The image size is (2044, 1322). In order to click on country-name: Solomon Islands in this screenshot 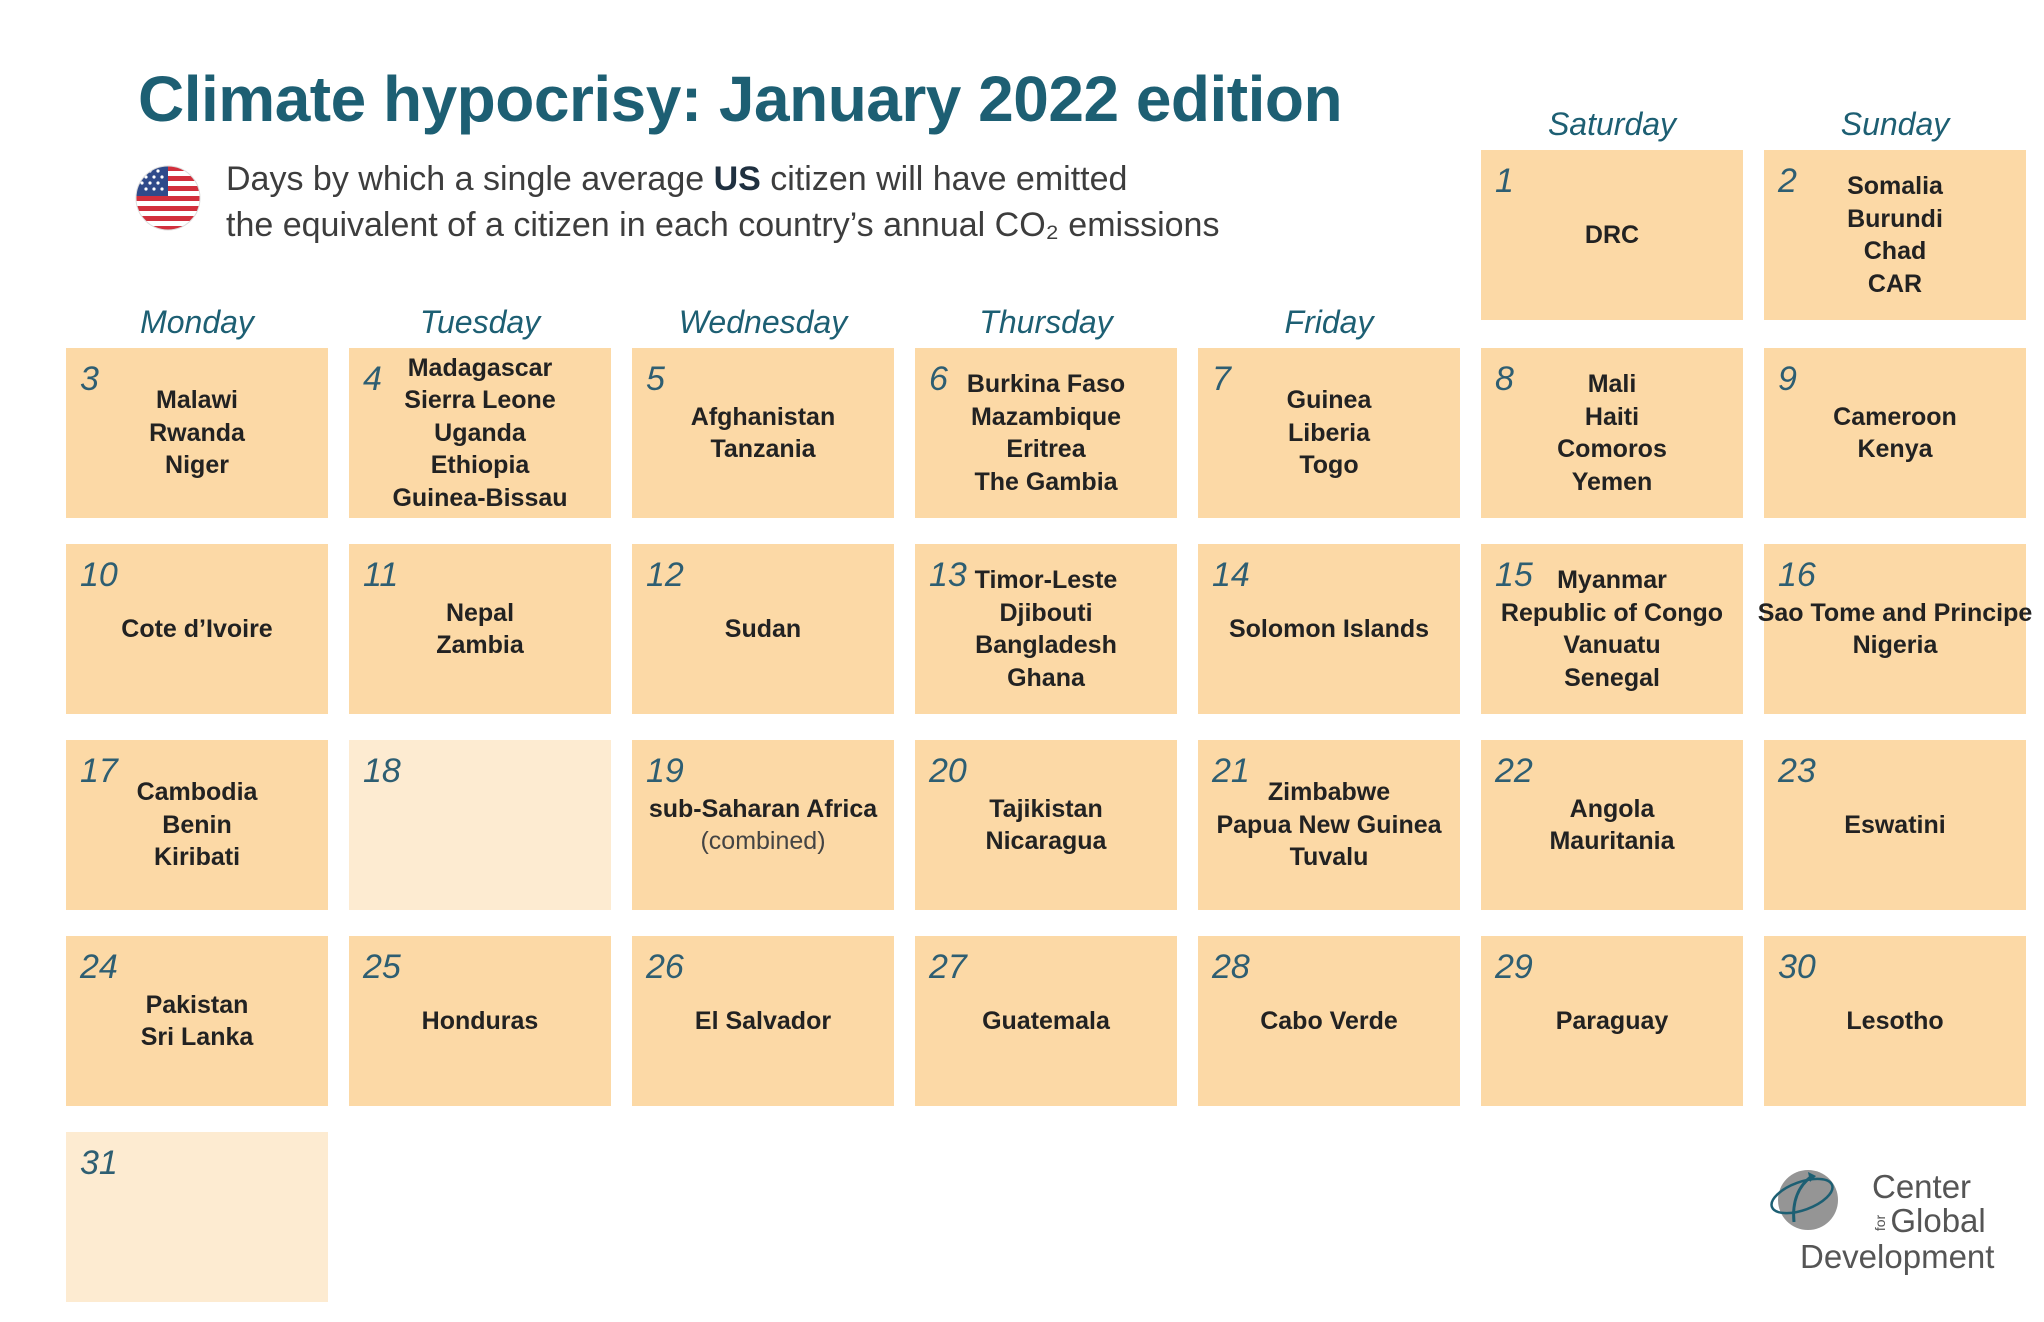, I will do `click(1329, 628)`.